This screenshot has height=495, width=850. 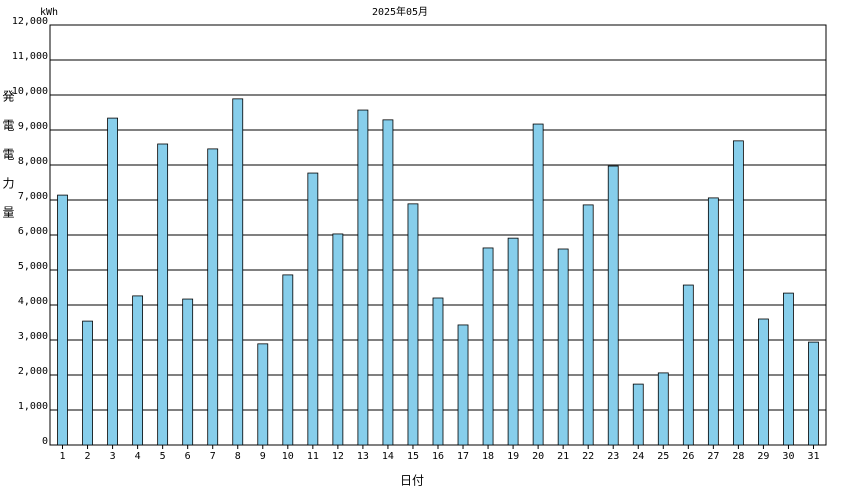 I want to click on x-tick-label: 6, so click(x=188, y=456).